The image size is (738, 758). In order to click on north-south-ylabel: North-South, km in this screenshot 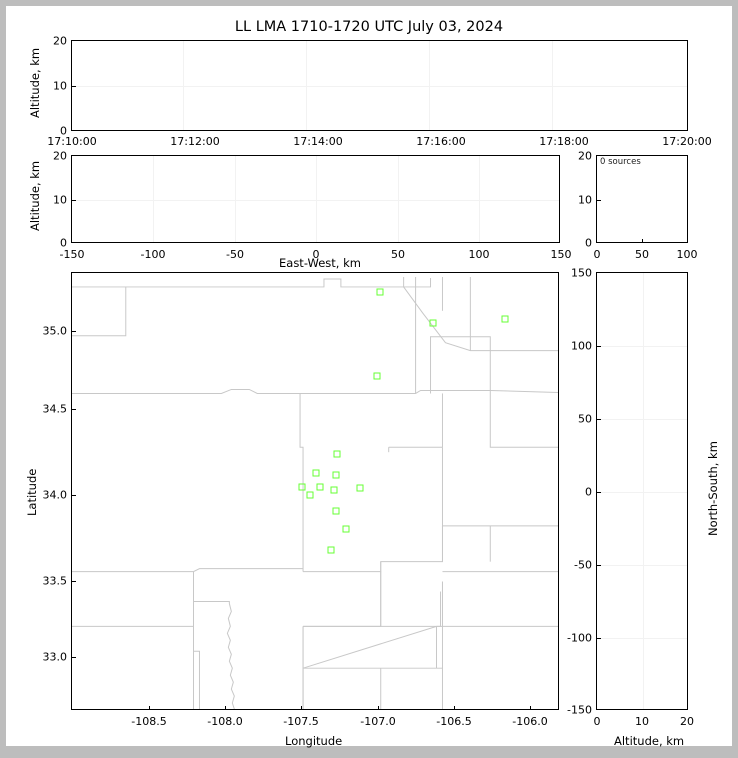, I will do `click(713, 488)`.